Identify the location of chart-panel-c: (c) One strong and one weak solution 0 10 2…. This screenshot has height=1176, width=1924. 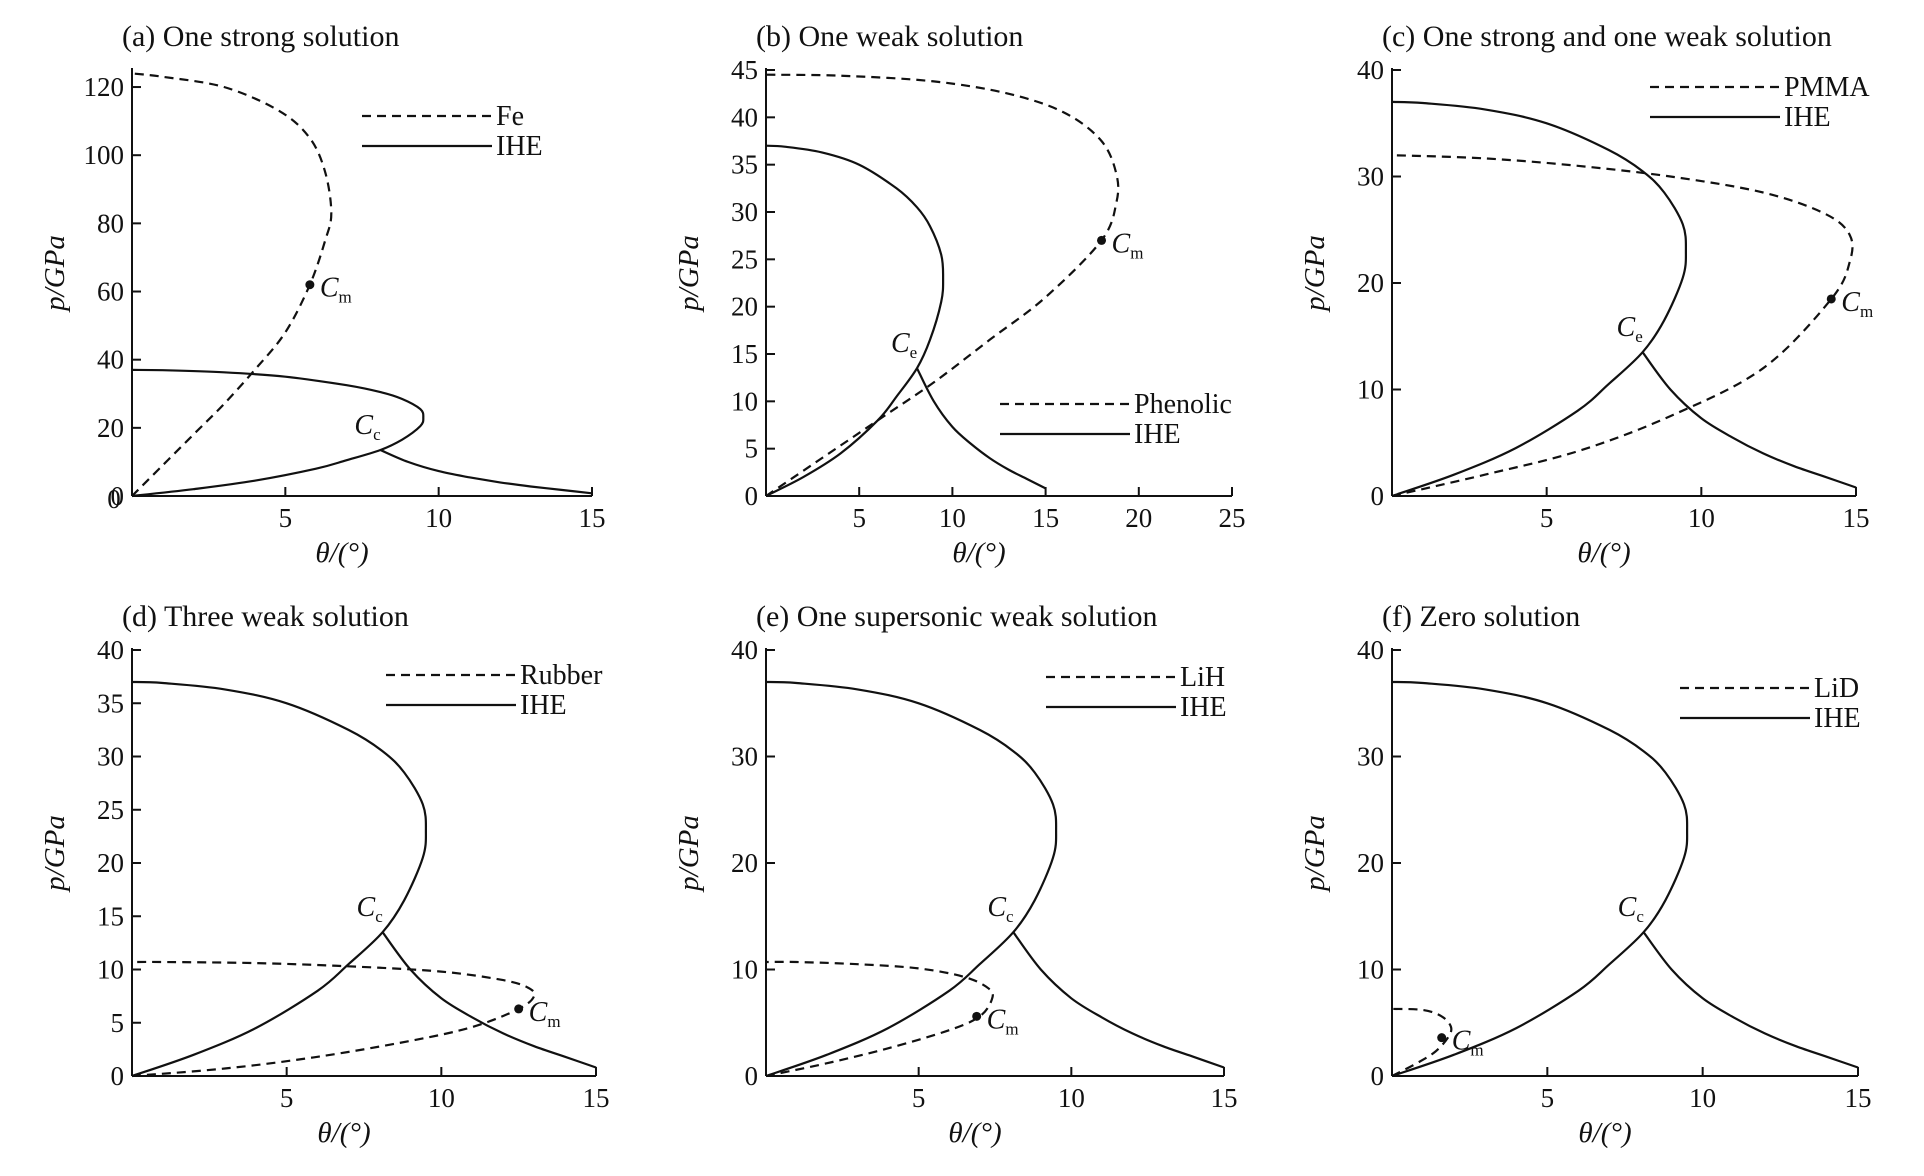
(1586, 294).